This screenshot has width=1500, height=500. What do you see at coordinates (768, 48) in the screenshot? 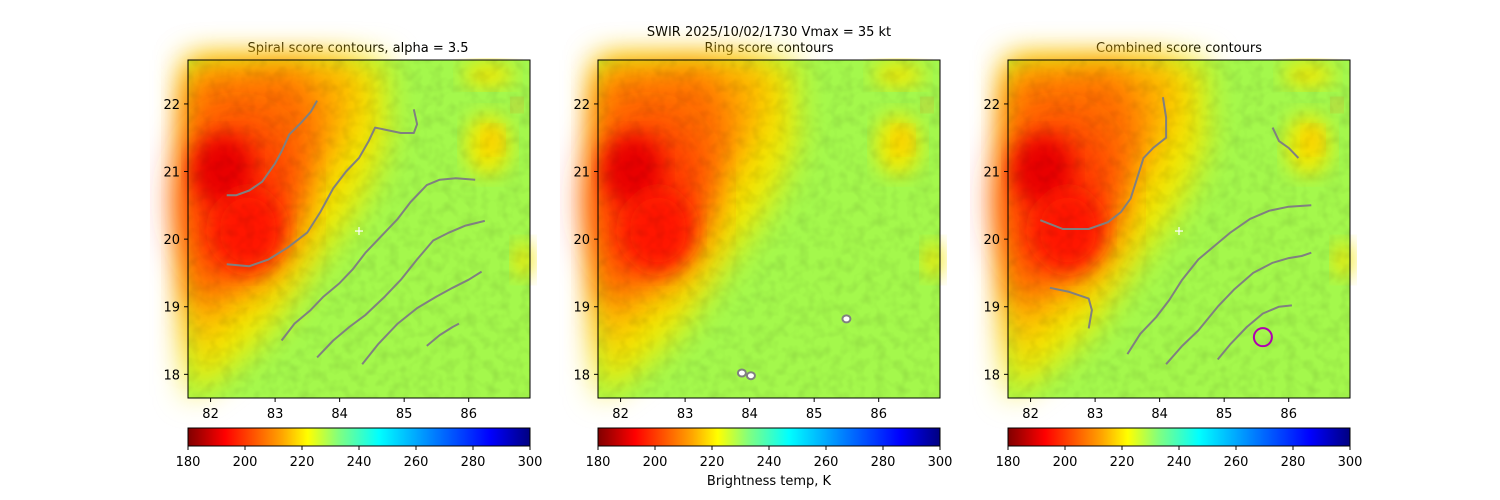
I see `panel-title: Ring score contours` at bounding box center [768, 48].